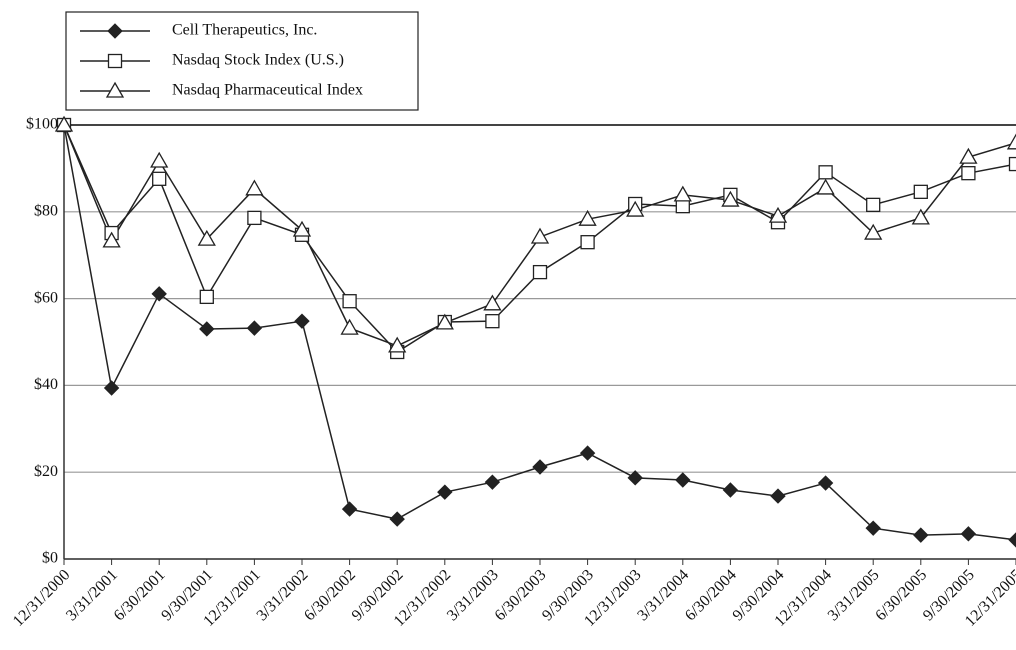 Image resolution: width=1016 pixels, height=650 pixels. Describe the element at coordinates (46, 210) in the screenshot. I see `y-tick-label: $80` at that location.